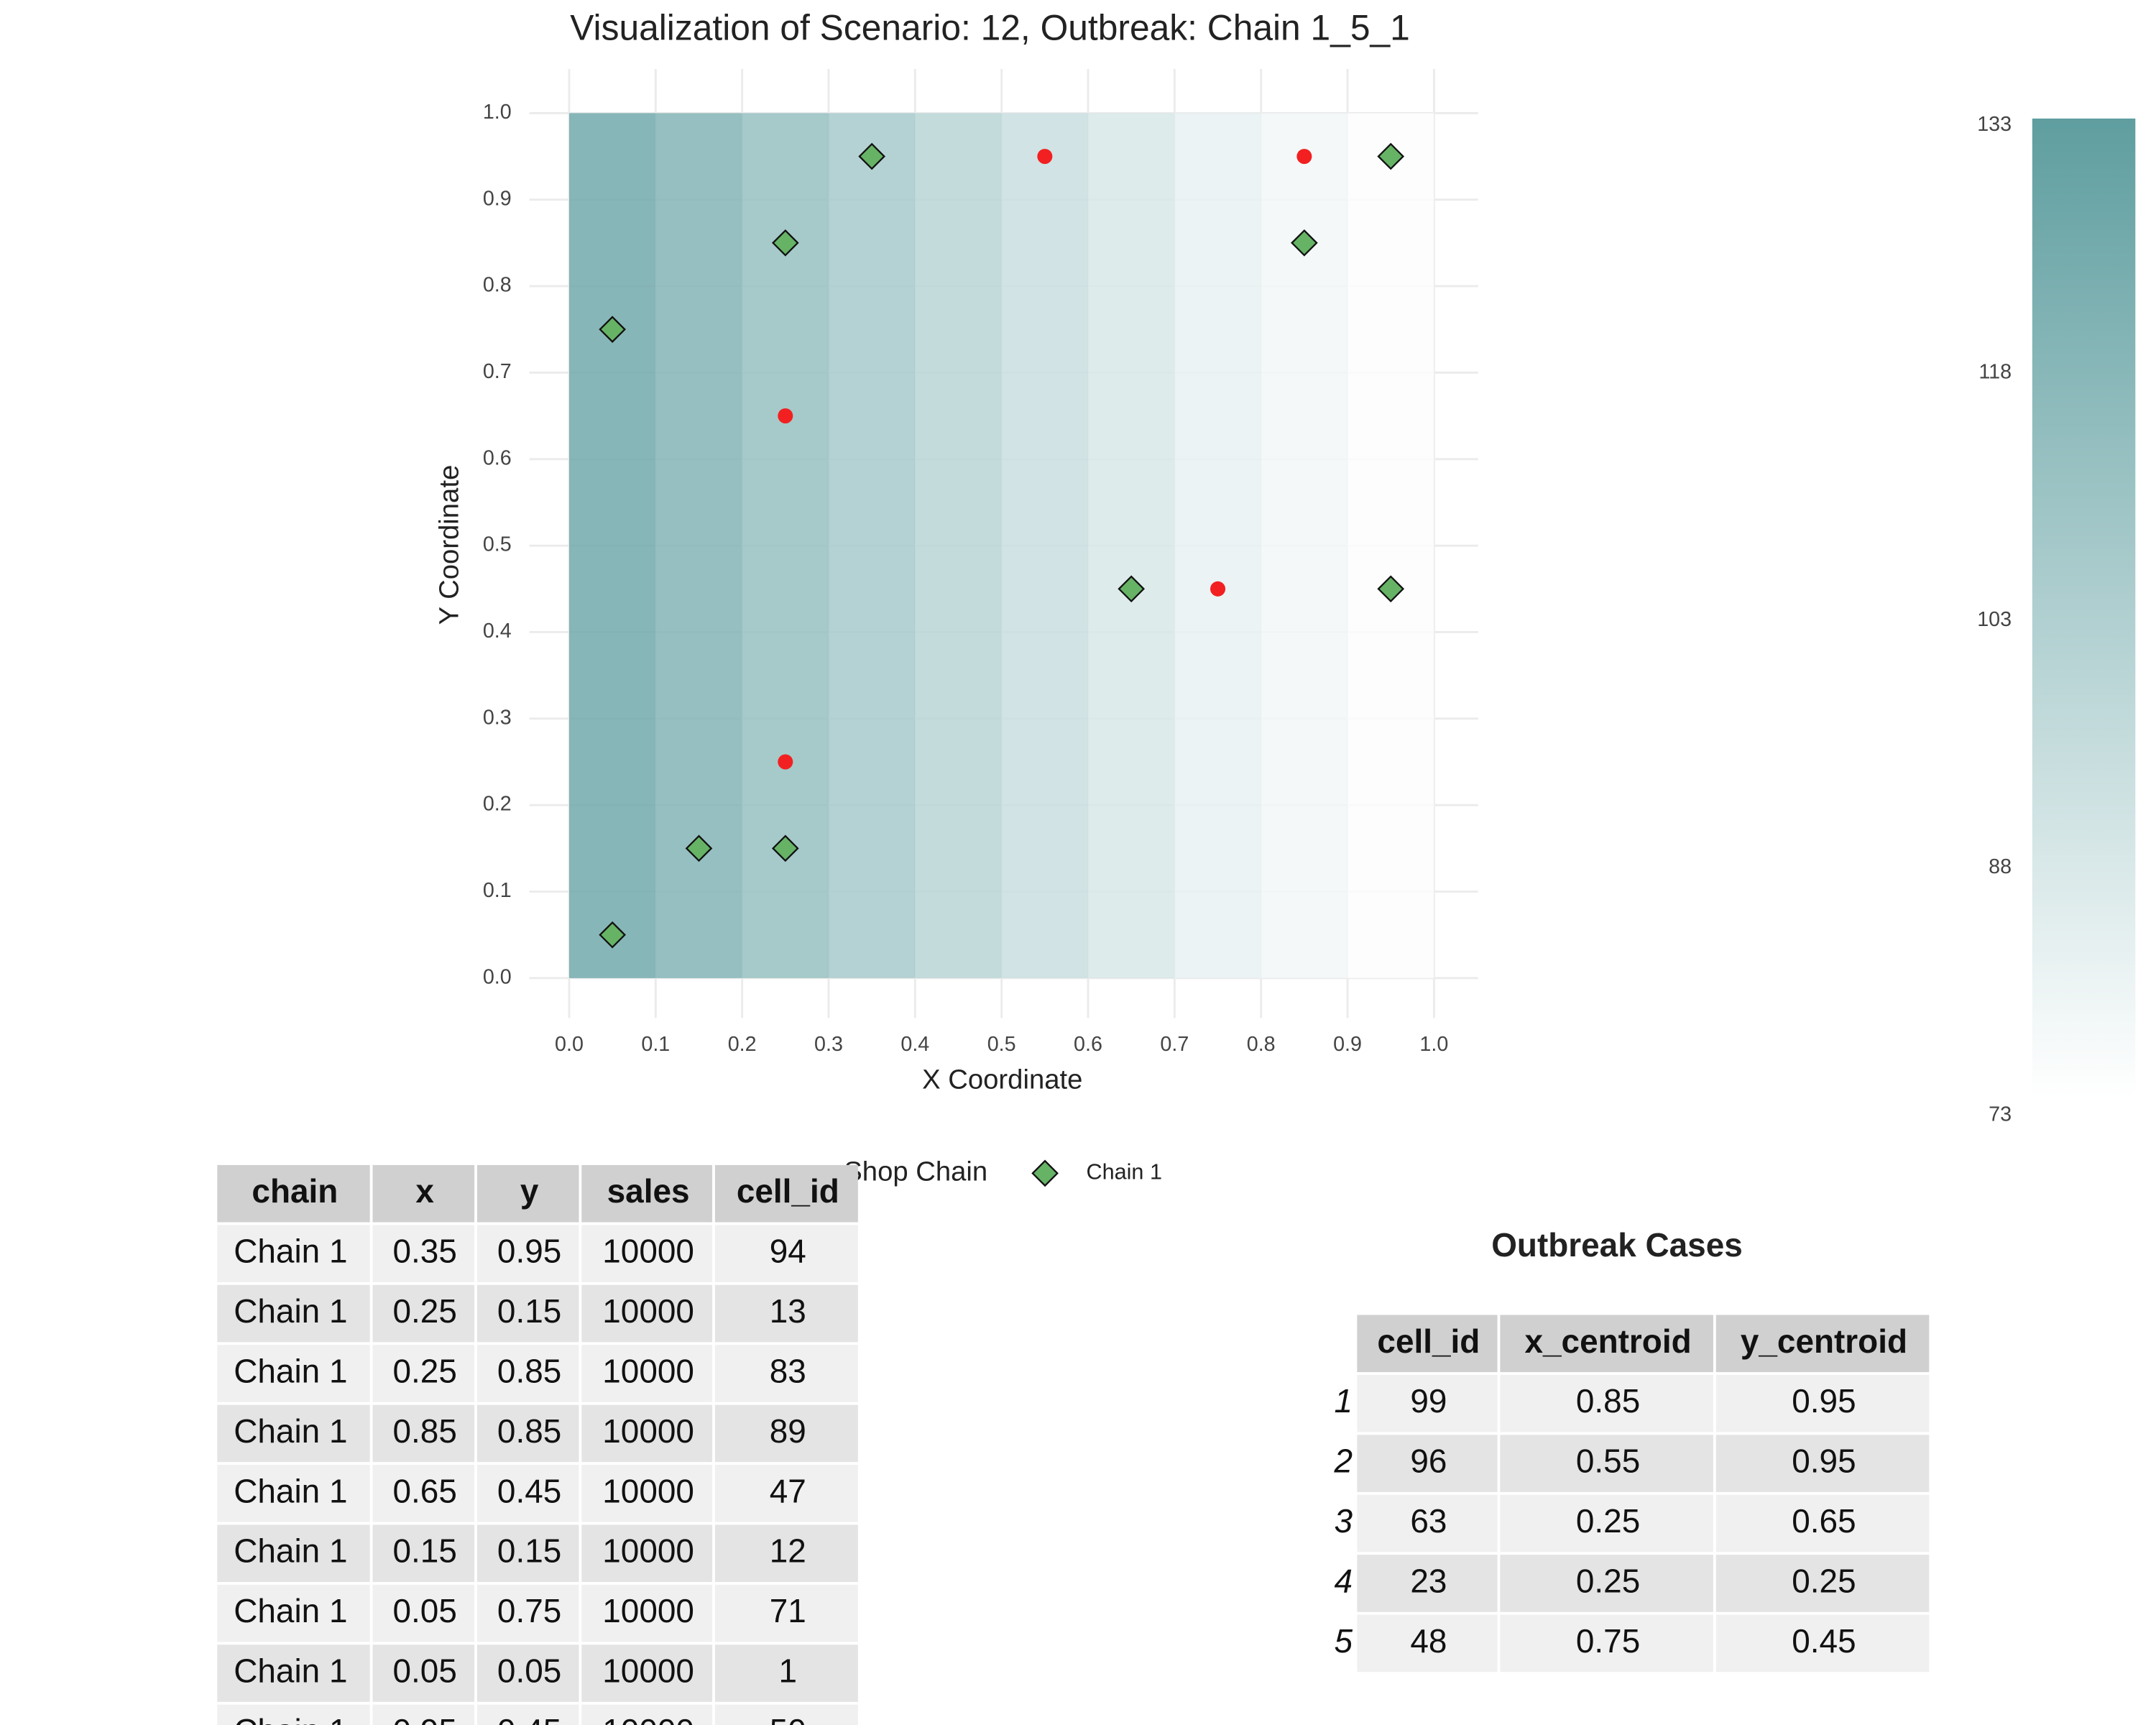  Describe the element at coordinates (1343, 1461) in the screenshot. I see `row-label: 2` at that location.